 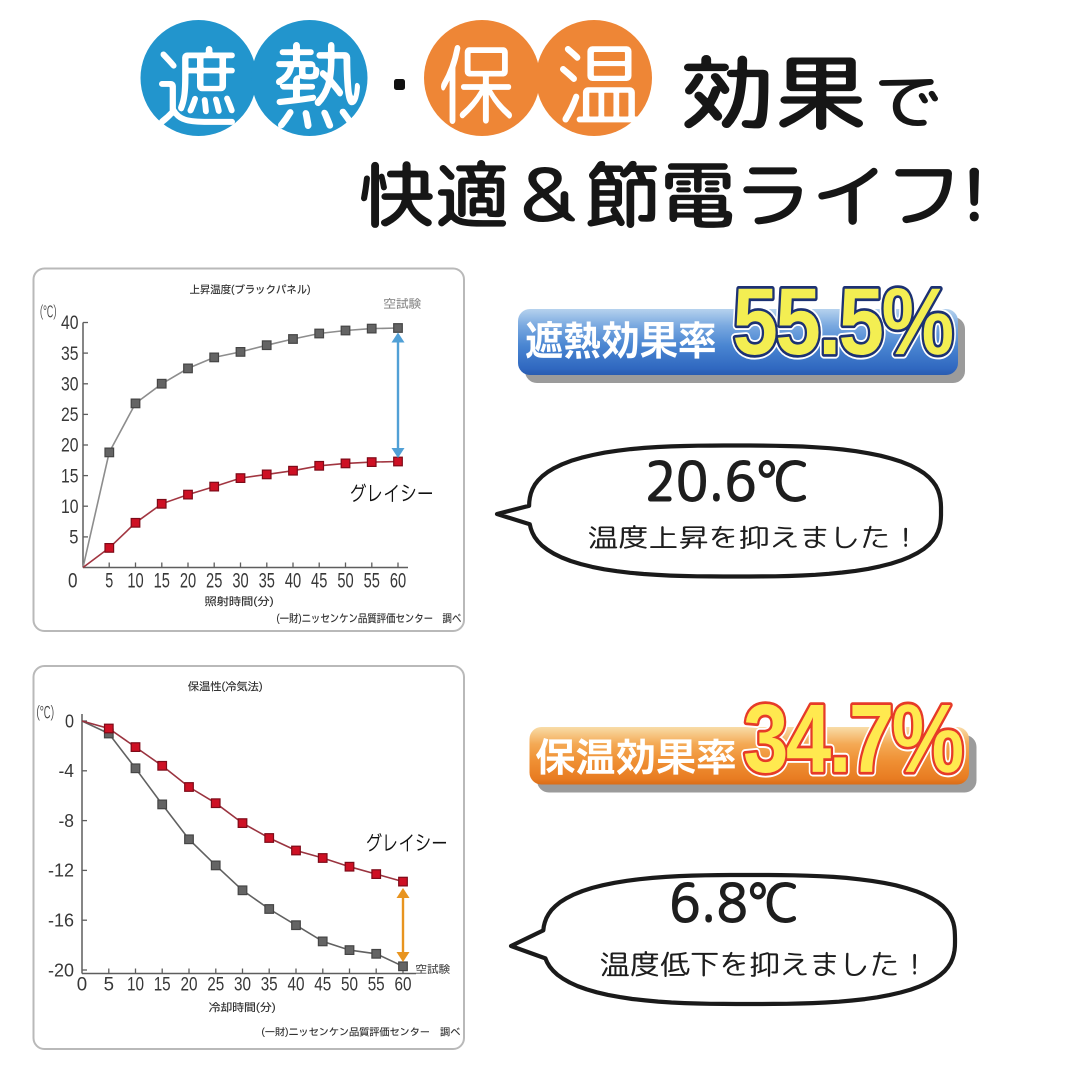 I want to click on svg-text: -12, so click(x=61, y=871).